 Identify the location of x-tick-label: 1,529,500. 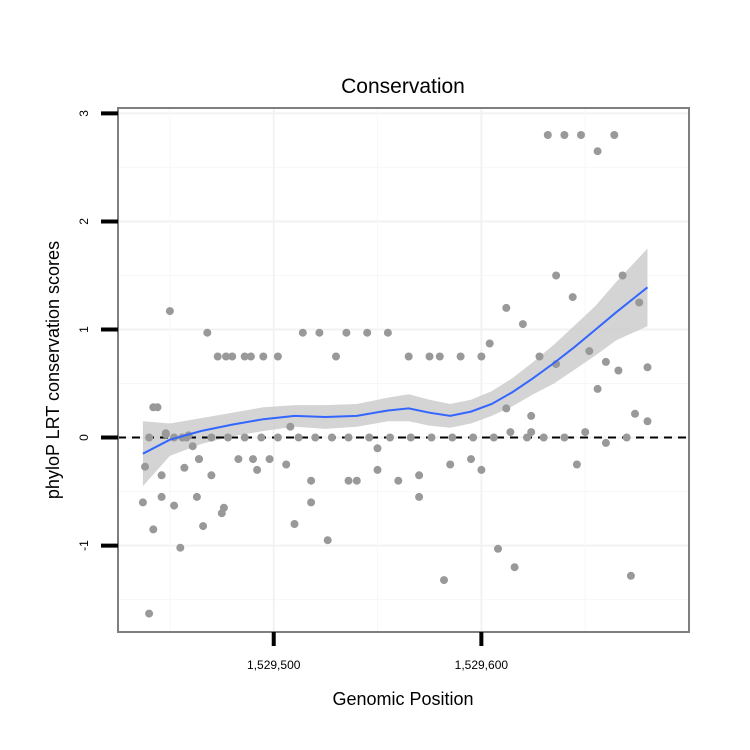
(274, 665).